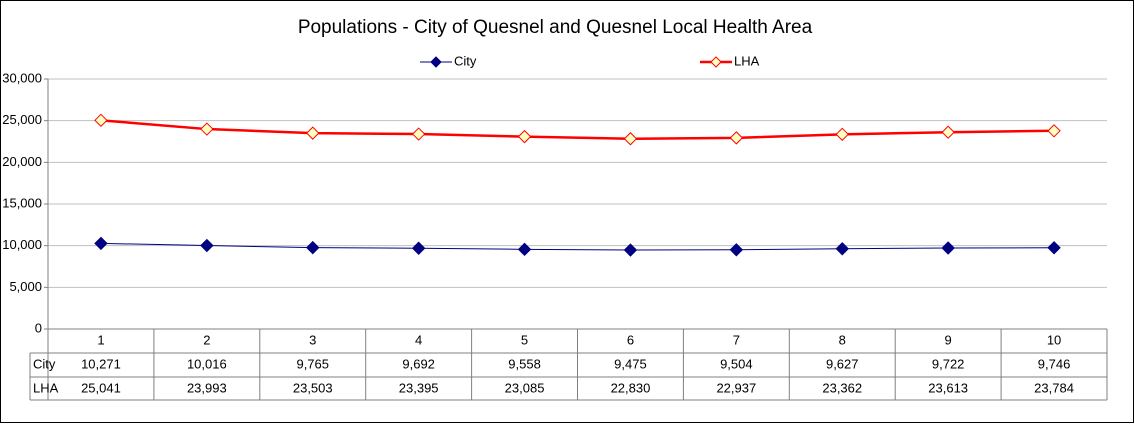 This screenshot has height=424, width=1135. What do you see at coordinates (22, 202) in the screenshot?
I see `y-tick-label: 15,000` at bounding box center [22, 202].